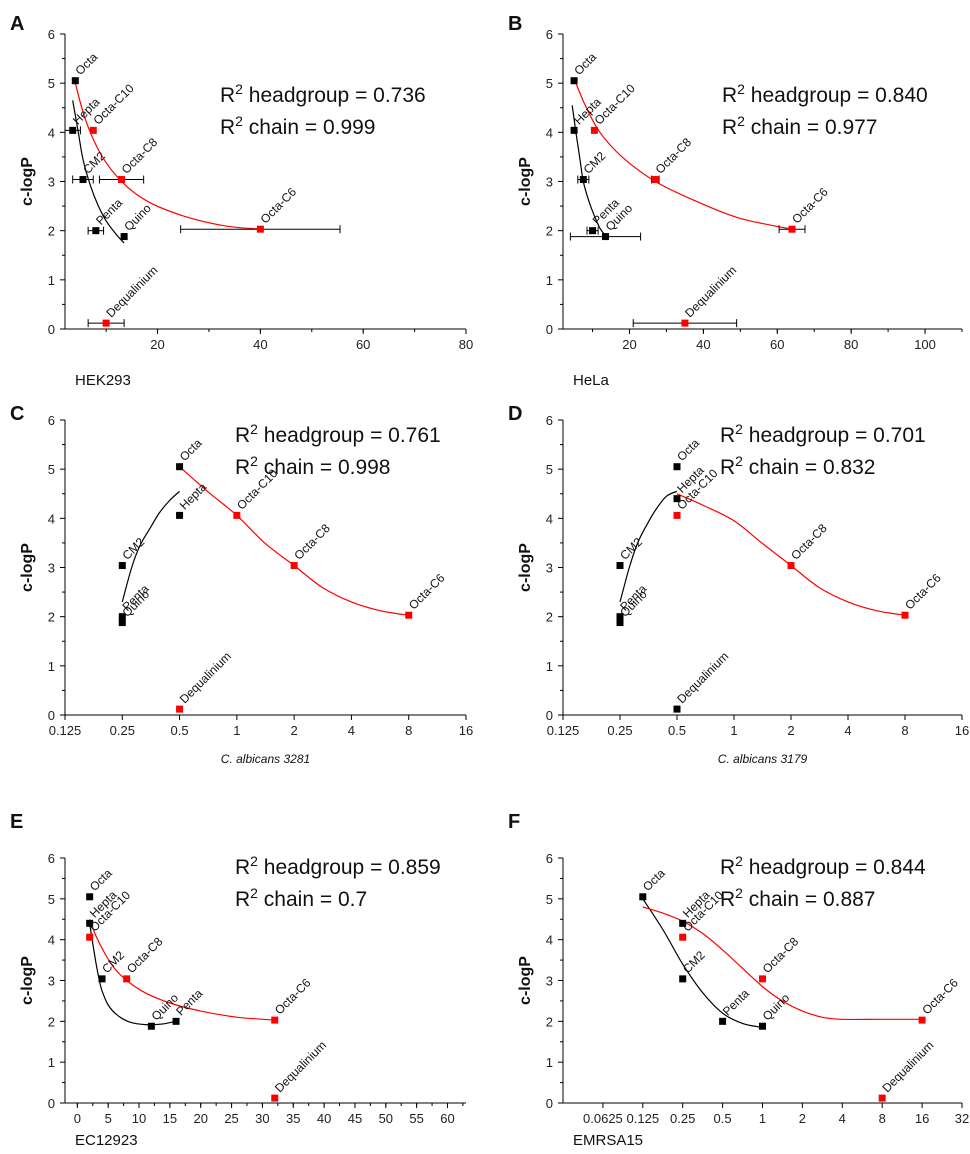  What do you see at coordinates (800, 126) in the screenshot?
I see `r2-chain-annotation: R2 chain = 0.977` at bounding box center [800, 126].